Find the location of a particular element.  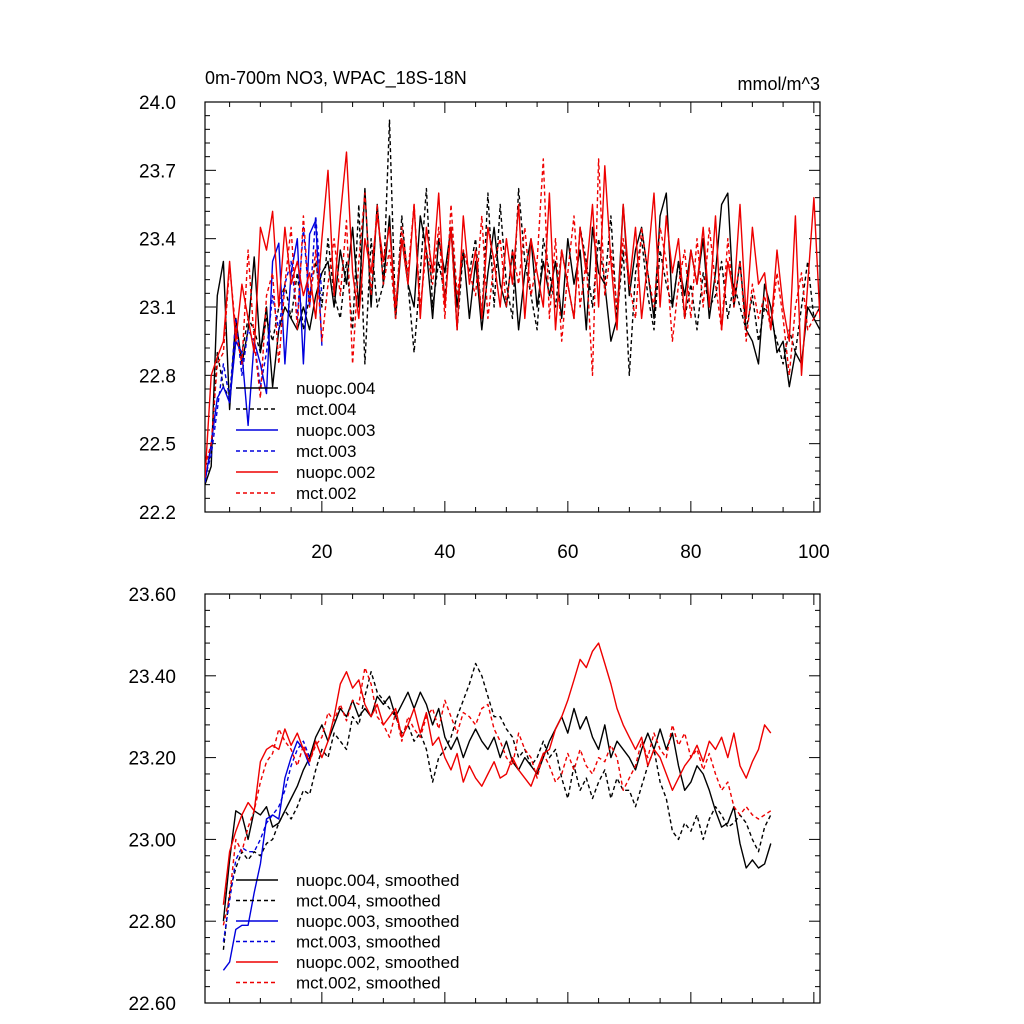

series-line-mct-003-smoothed is located at coordinates (266, 841).